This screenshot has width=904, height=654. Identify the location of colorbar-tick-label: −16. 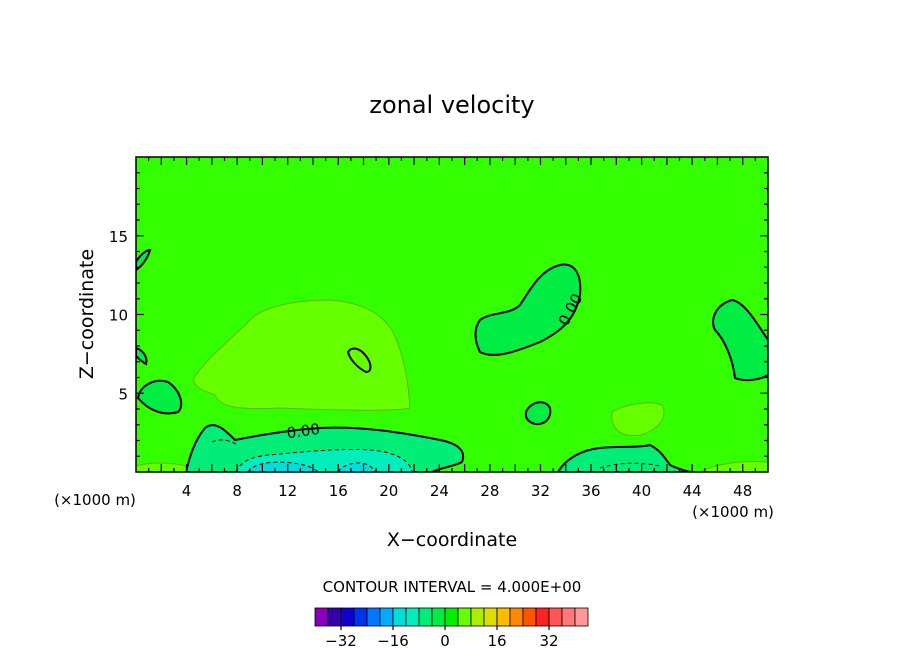
(393, 641).